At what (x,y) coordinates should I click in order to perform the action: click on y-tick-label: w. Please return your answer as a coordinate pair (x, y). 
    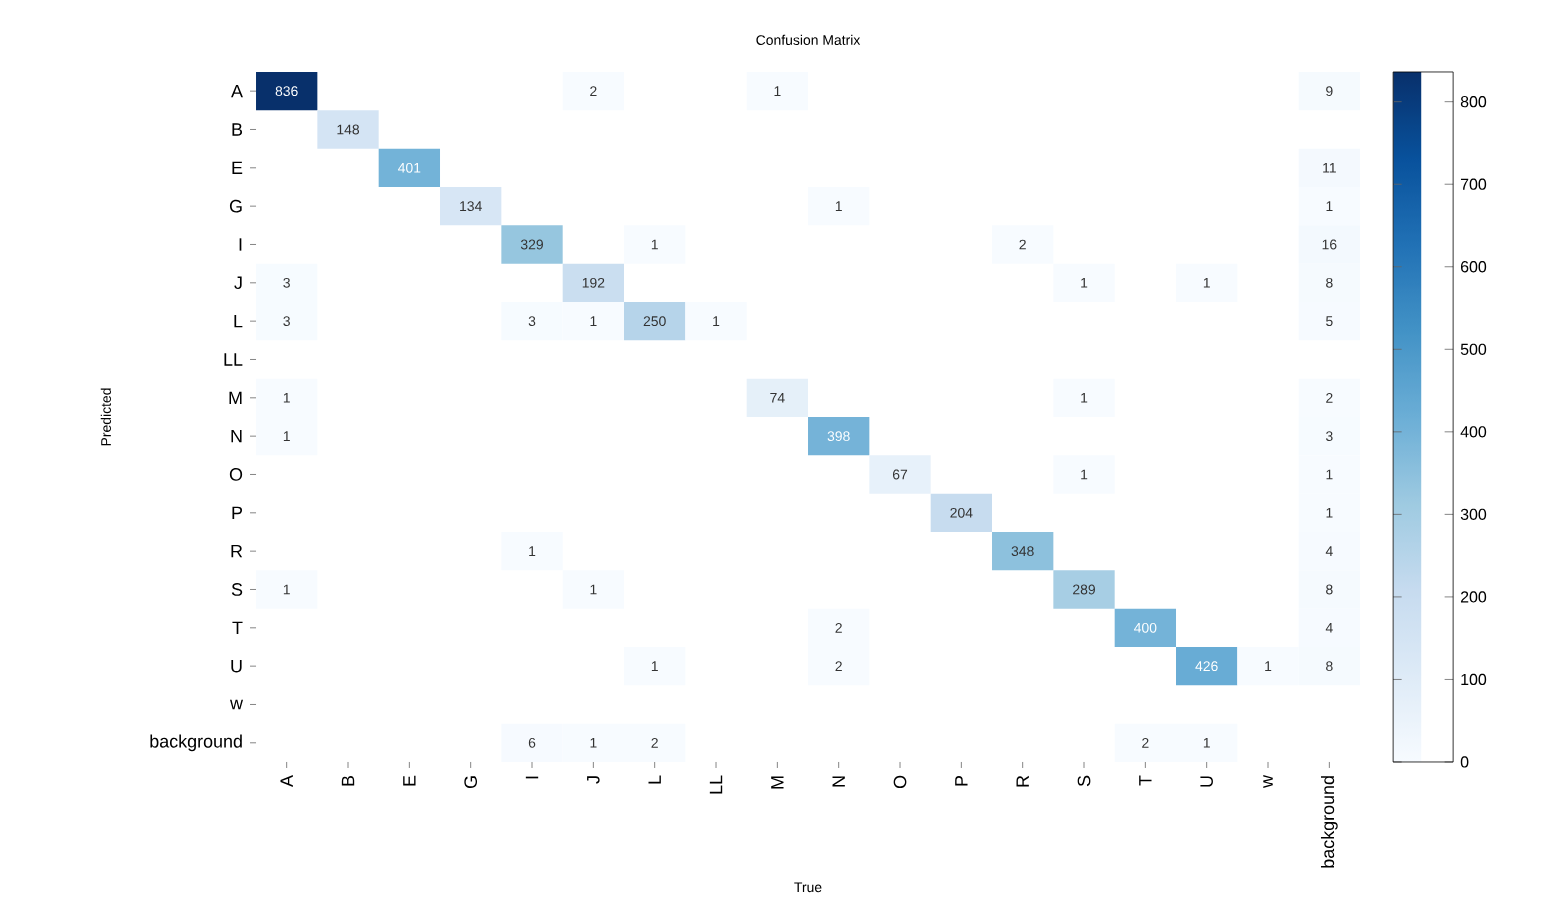
    Looking at the image, I should click on (237, 704).